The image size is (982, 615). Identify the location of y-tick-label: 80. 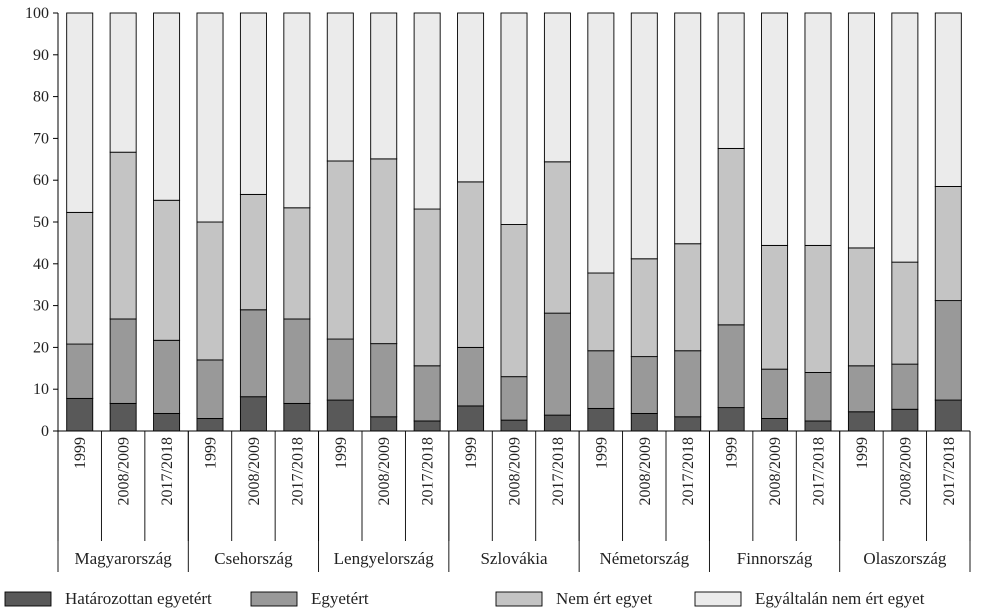
(41, 97).